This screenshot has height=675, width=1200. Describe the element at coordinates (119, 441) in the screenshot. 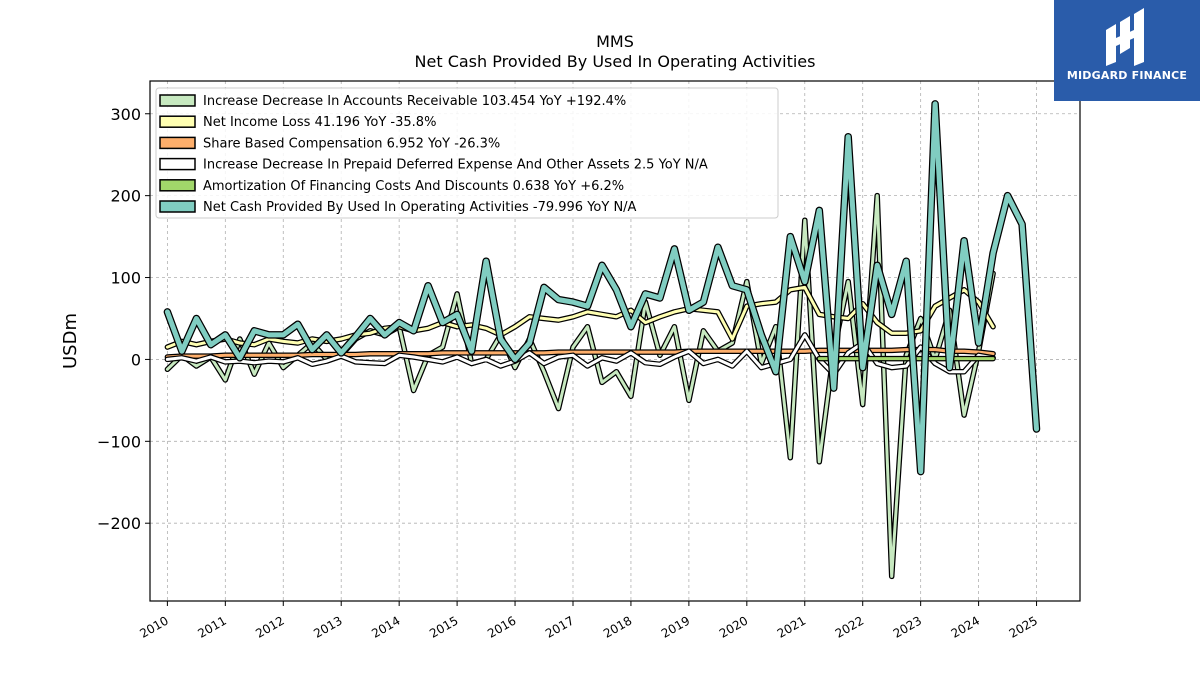

I see `y-tick-label: −100` at that location.